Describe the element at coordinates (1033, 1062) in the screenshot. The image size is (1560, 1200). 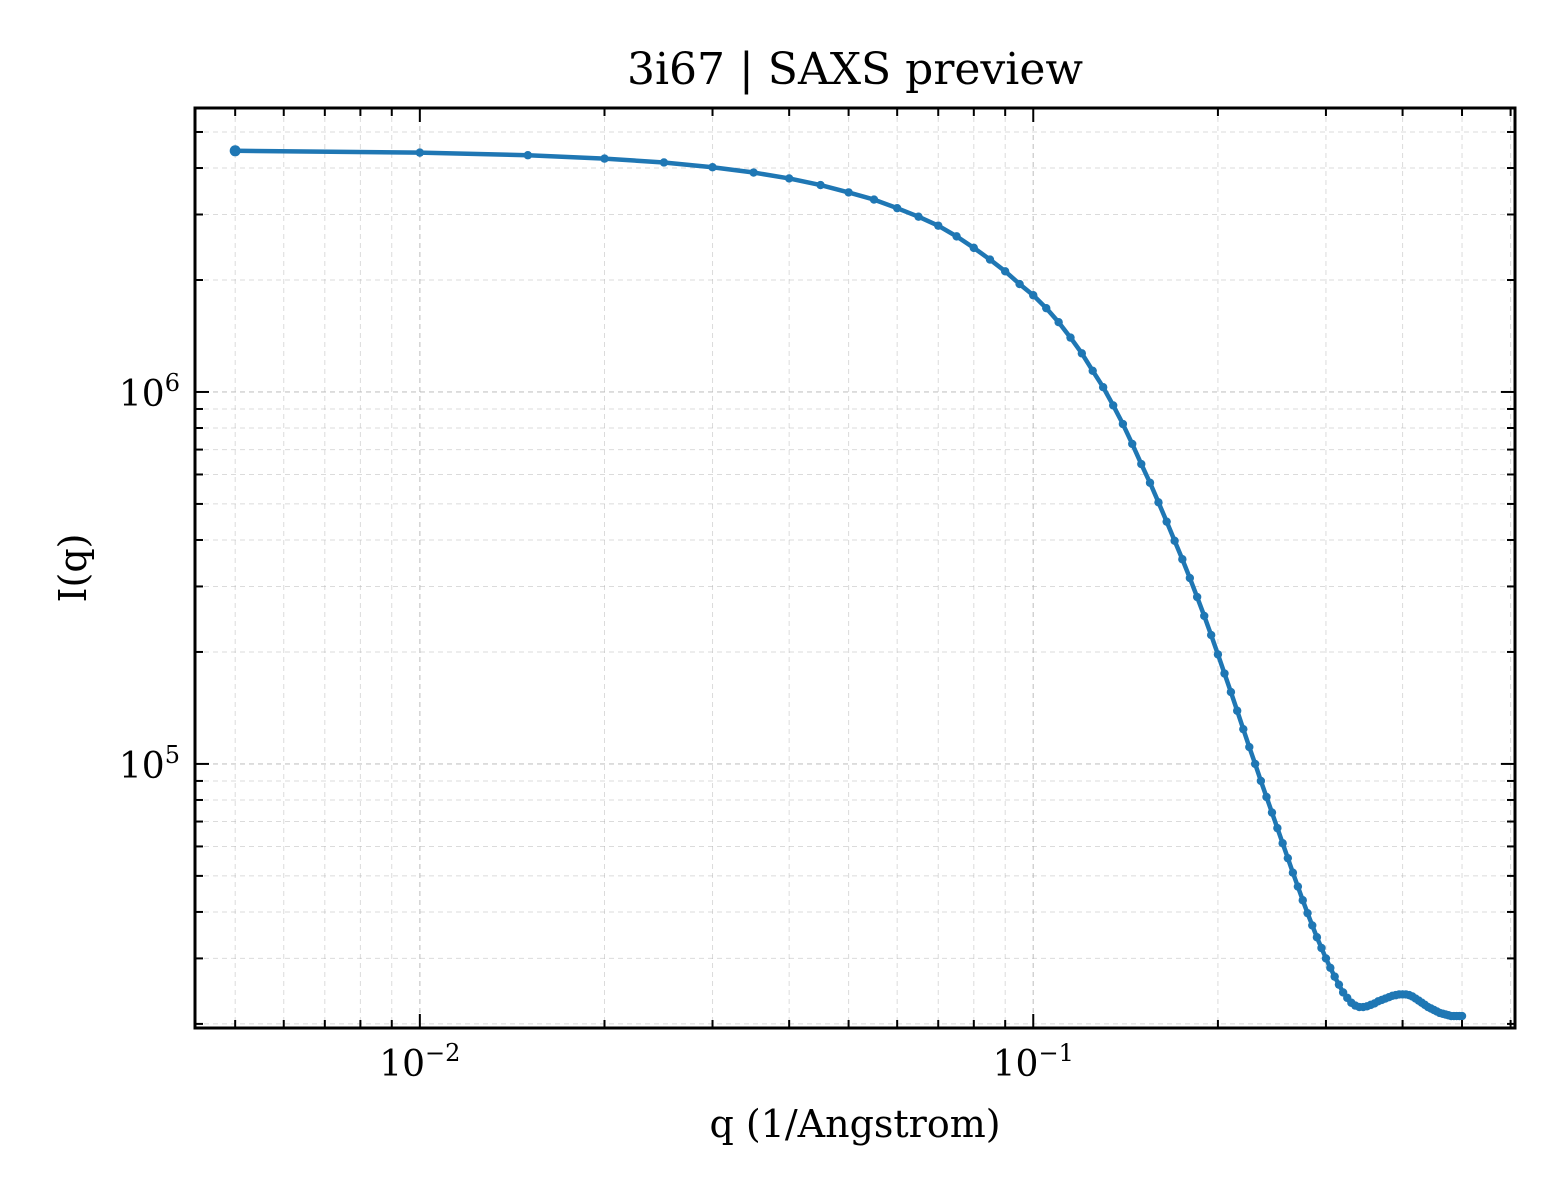
I see `x-tick-label: 10⁻¹` at that location.